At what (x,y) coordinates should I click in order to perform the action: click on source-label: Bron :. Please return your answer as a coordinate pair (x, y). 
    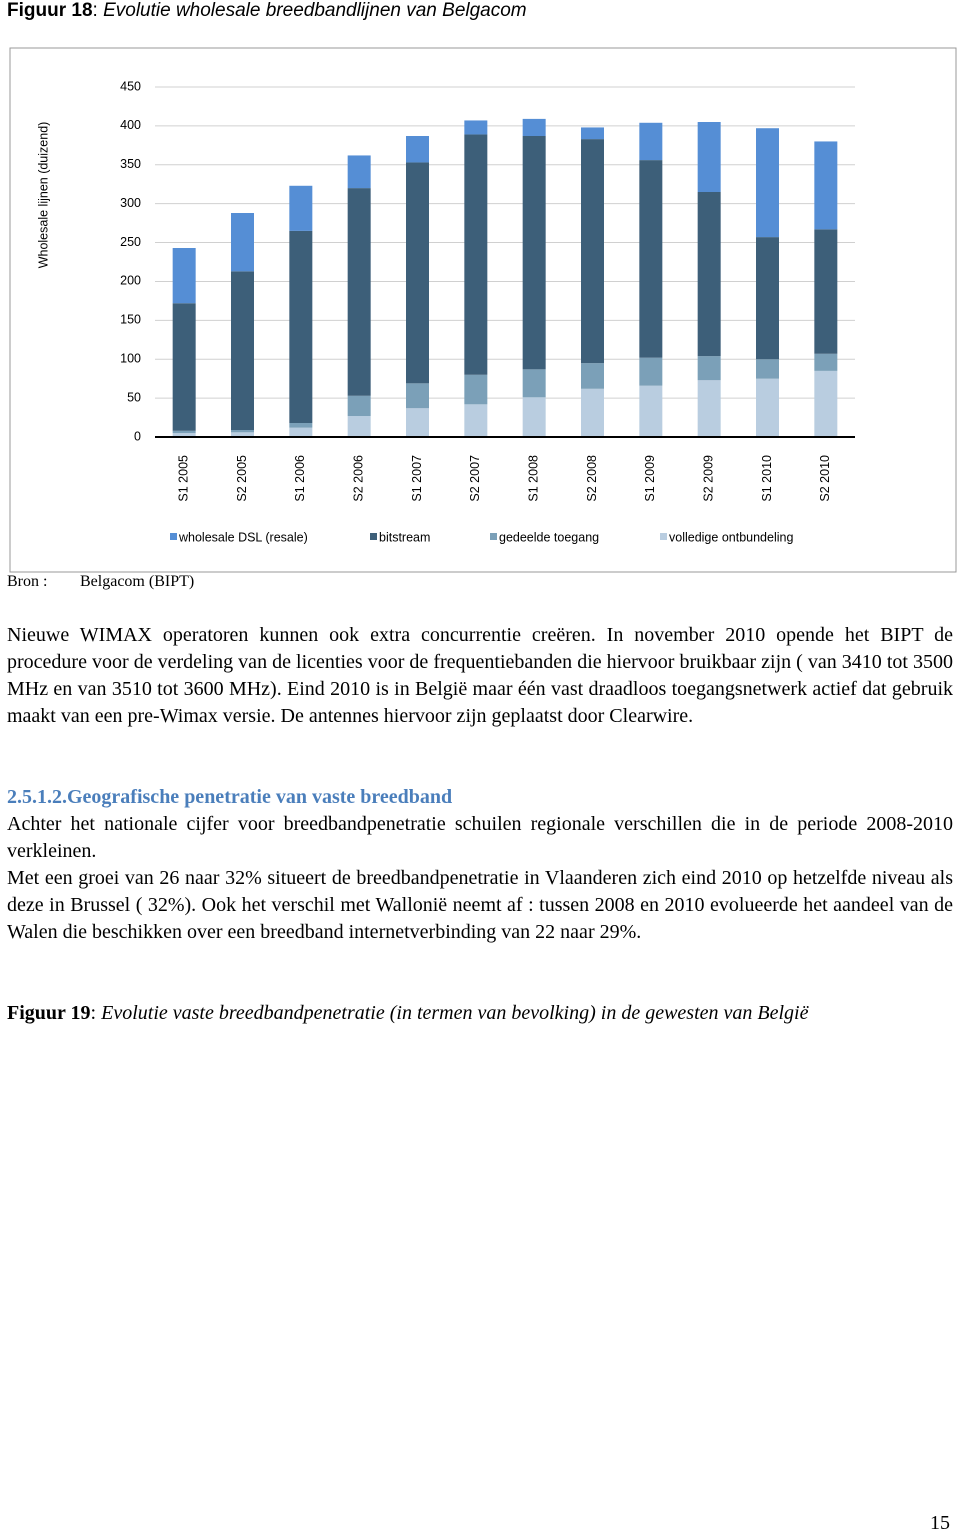
    Looking at the image, I should click on (27, 581).